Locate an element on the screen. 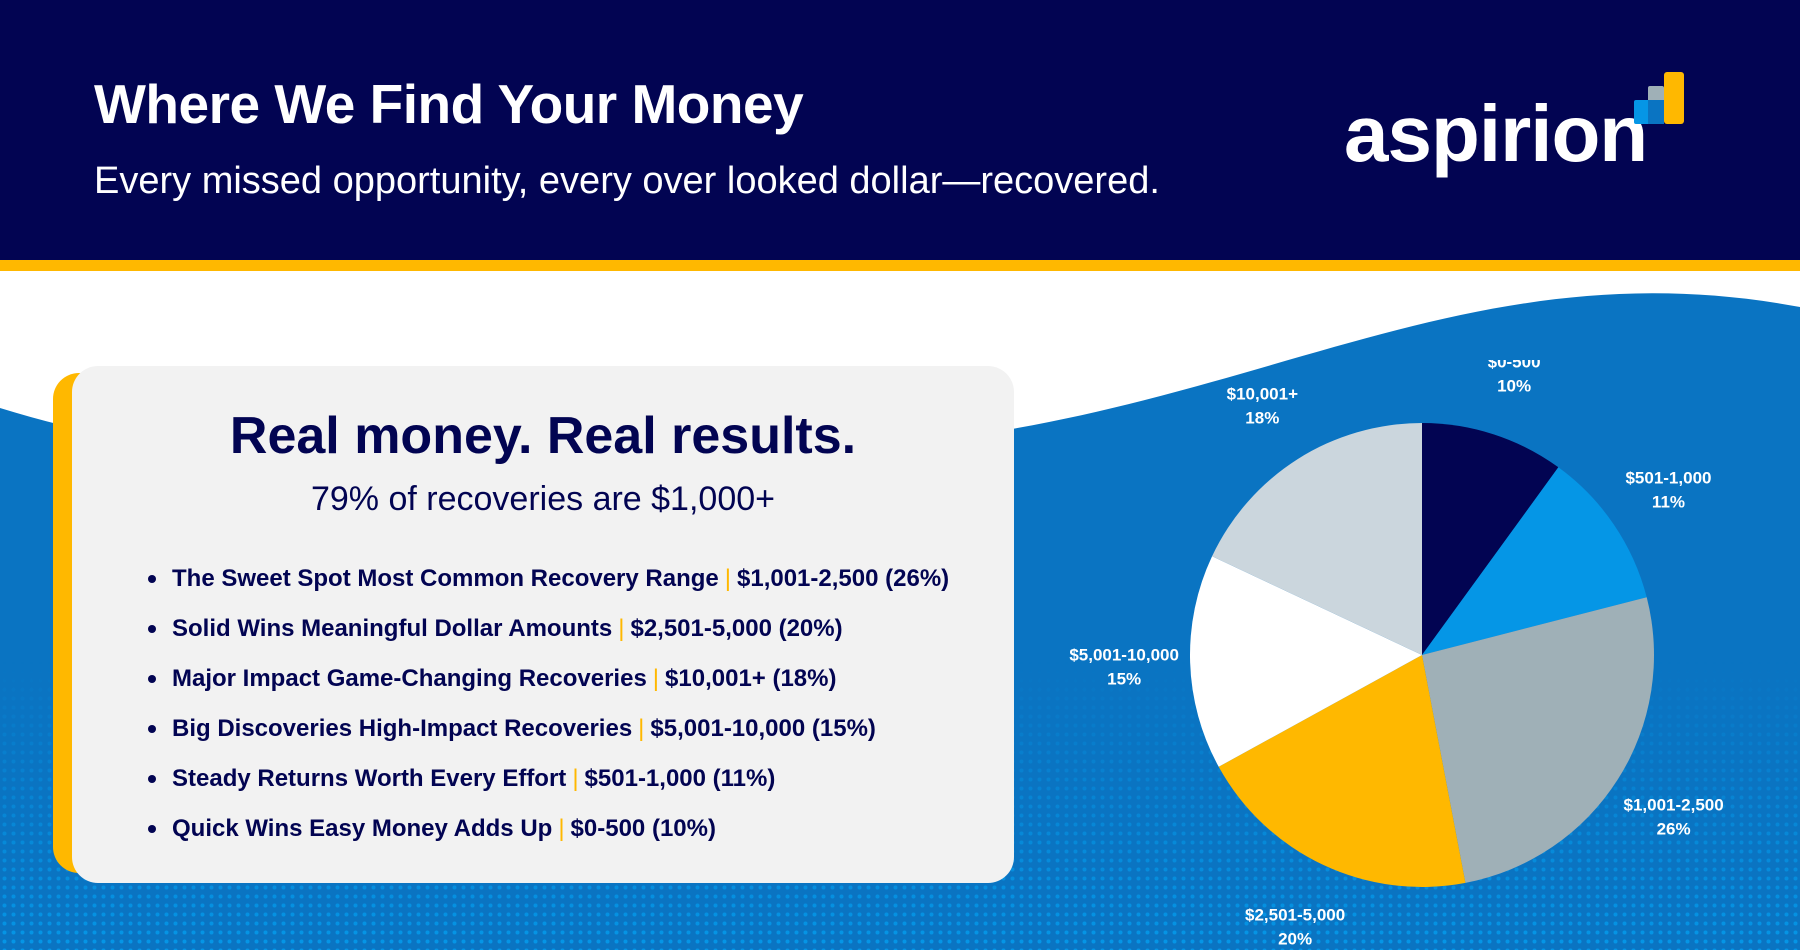 The width and height of the screenshot is (1800, 950). slice-label: $1,001-2,500 is located at coordinates (1674, 805).